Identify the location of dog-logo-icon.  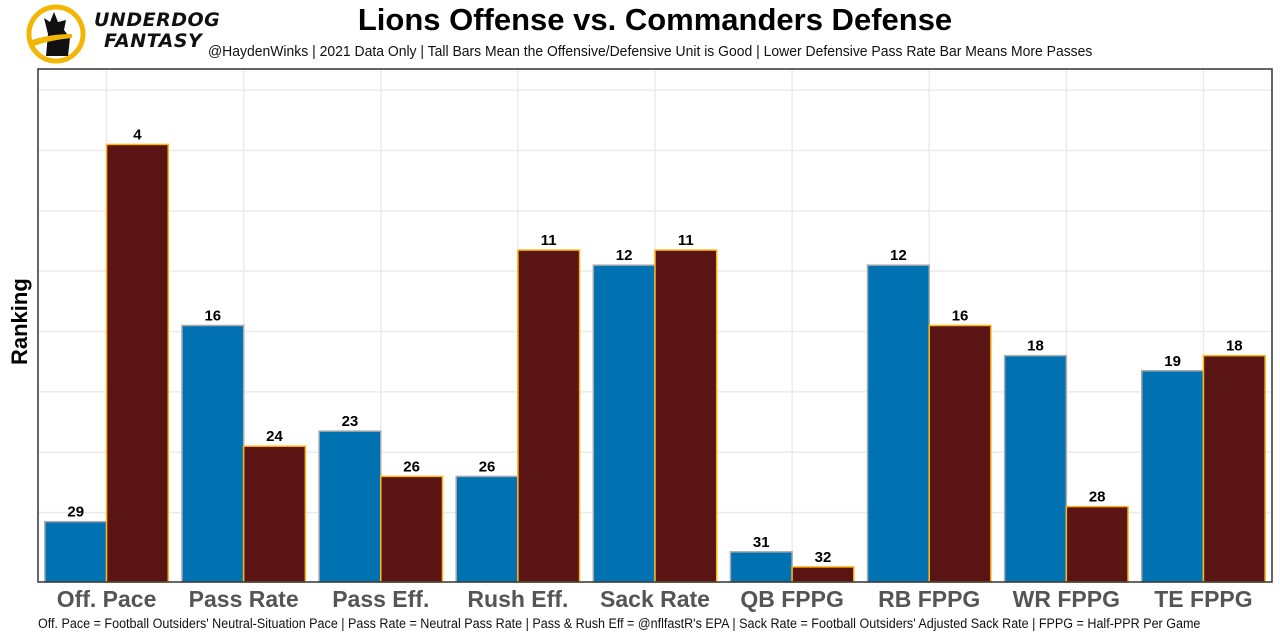
(56, 34).